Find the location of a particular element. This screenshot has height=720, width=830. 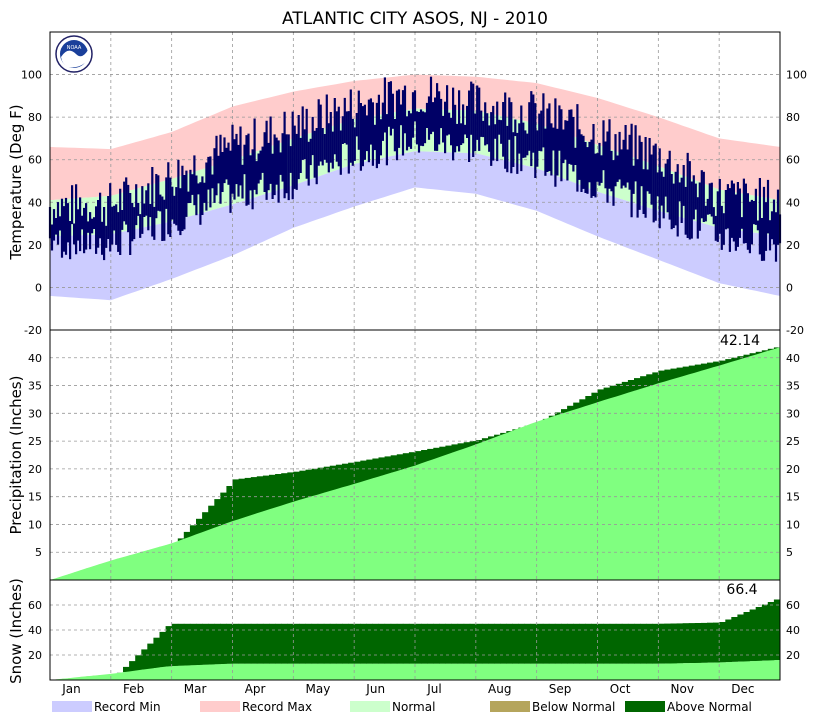

y-tick-label-right: 60 is located at coordinates (793, 160).